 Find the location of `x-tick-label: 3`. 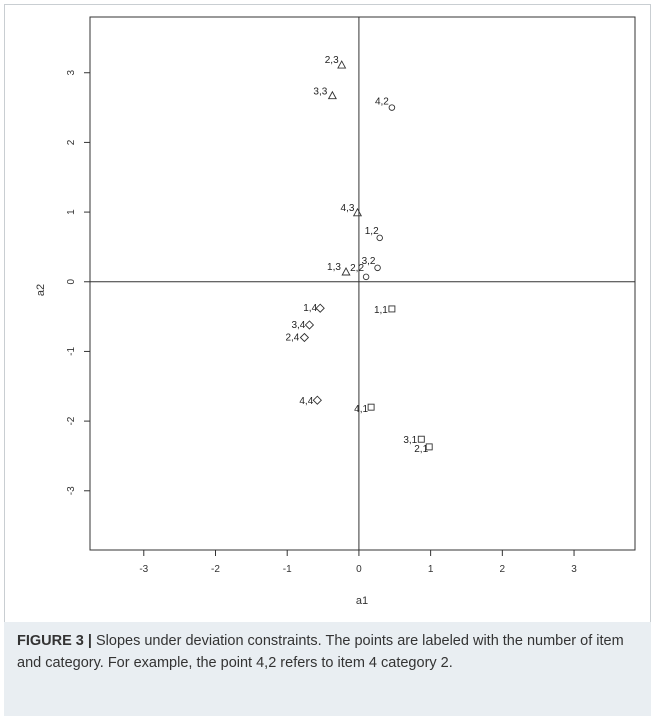

x-tick-label: 3 is located at coordinates (574, 569).